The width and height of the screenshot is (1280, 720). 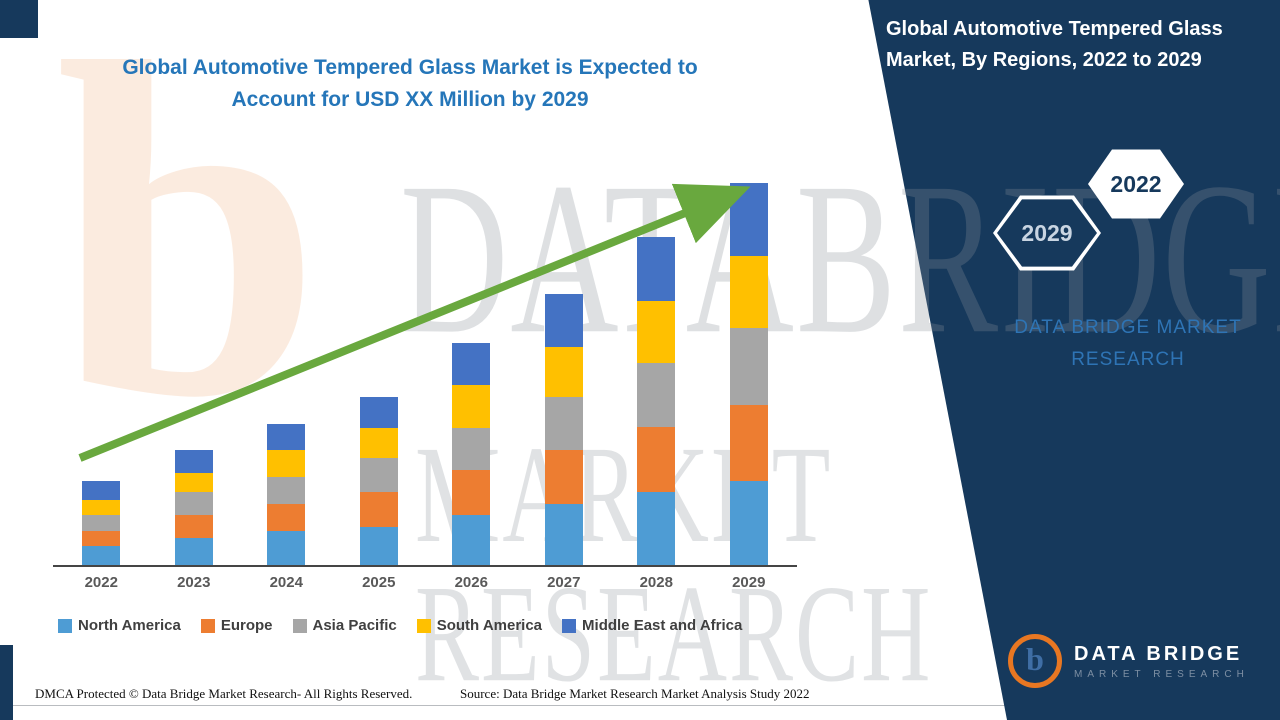 What do you see at coordinates (246, 625) in the screenshot?
I see `legend-label: Europe` at bounding box center [246, 625].